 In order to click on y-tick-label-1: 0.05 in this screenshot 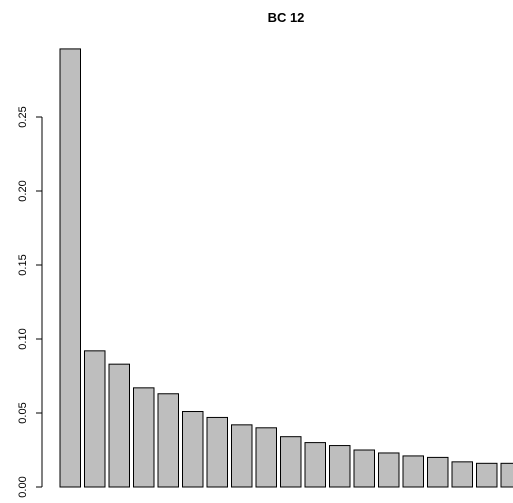, I will do `click(23, 412)`.